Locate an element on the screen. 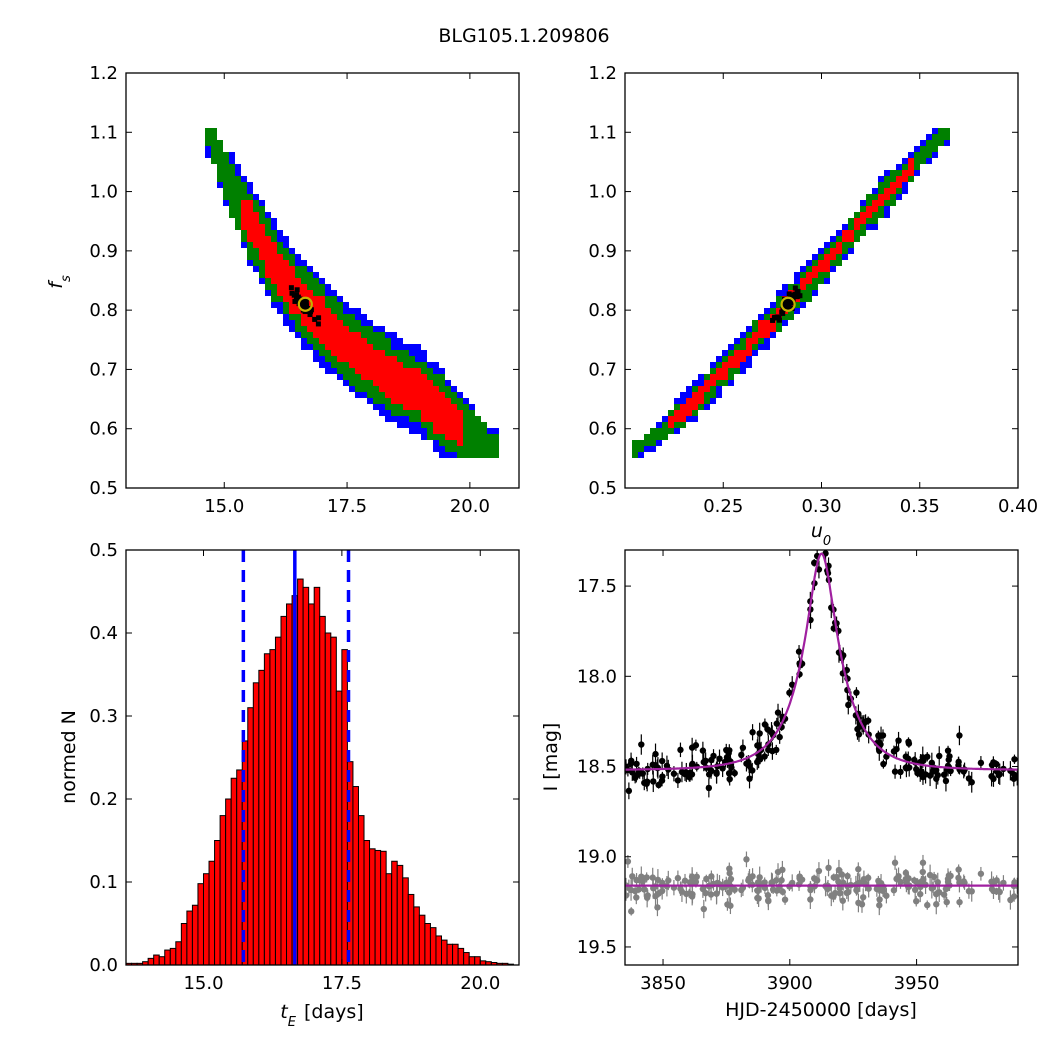 The image size is (1050, 1050). panel-tE-histogram-marks is located at coordinates (319, 758).